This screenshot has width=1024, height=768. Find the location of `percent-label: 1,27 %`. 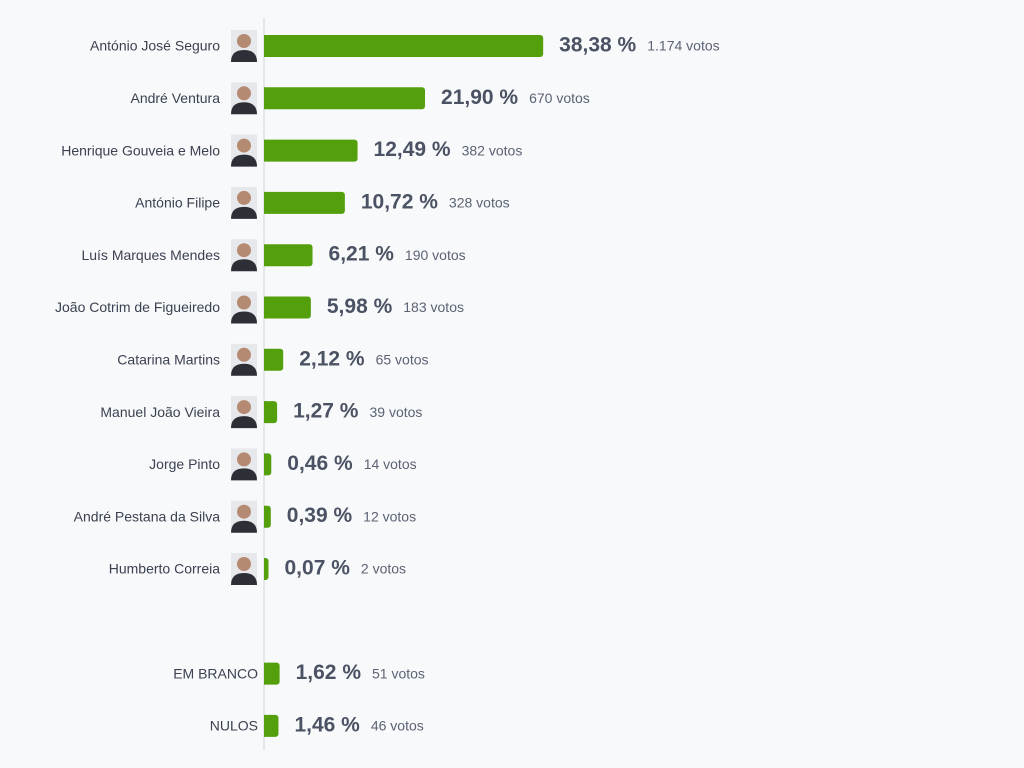

percent-label: 1,27 % is located at coordinates (326, 411).